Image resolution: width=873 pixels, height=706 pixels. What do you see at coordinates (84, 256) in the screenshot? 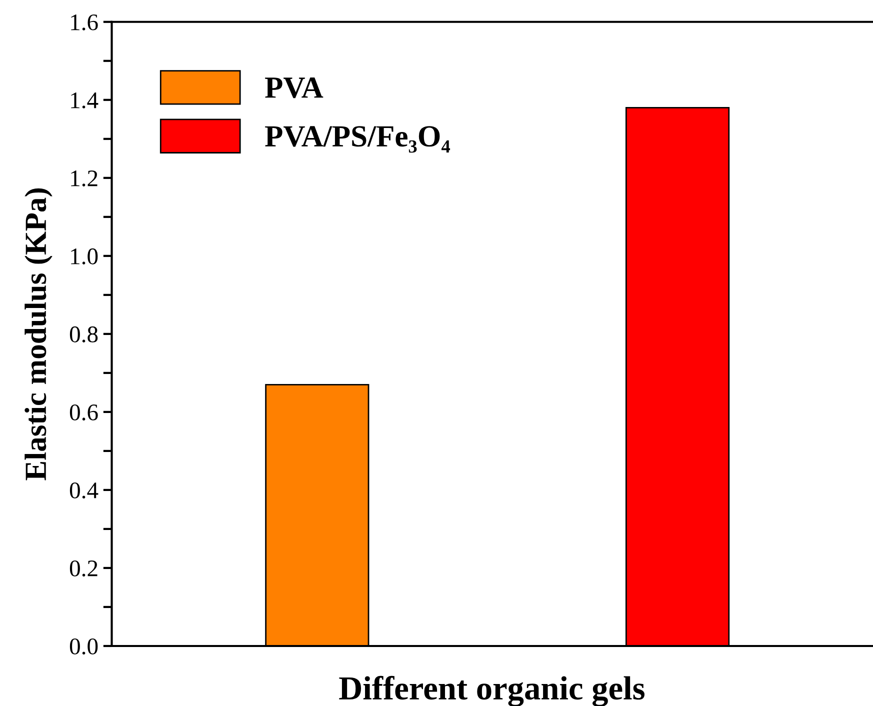
I see `y-tick-label: 1.0` at bounding box center [84, 256].